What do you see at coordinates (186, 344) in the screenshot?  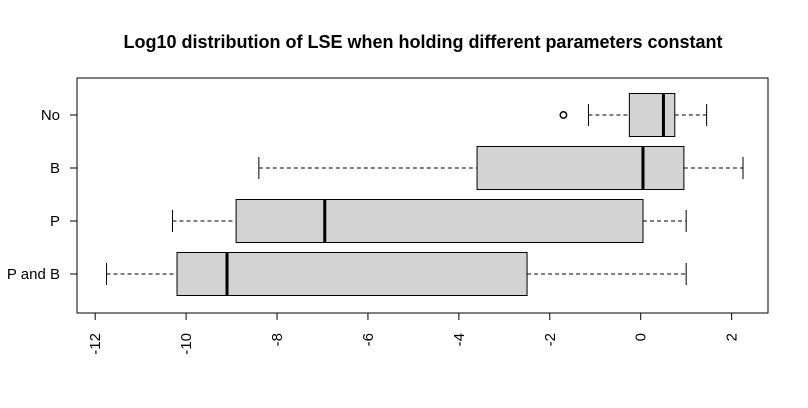 I see `x-tick-label: -10` at bounding box center [186, 344].